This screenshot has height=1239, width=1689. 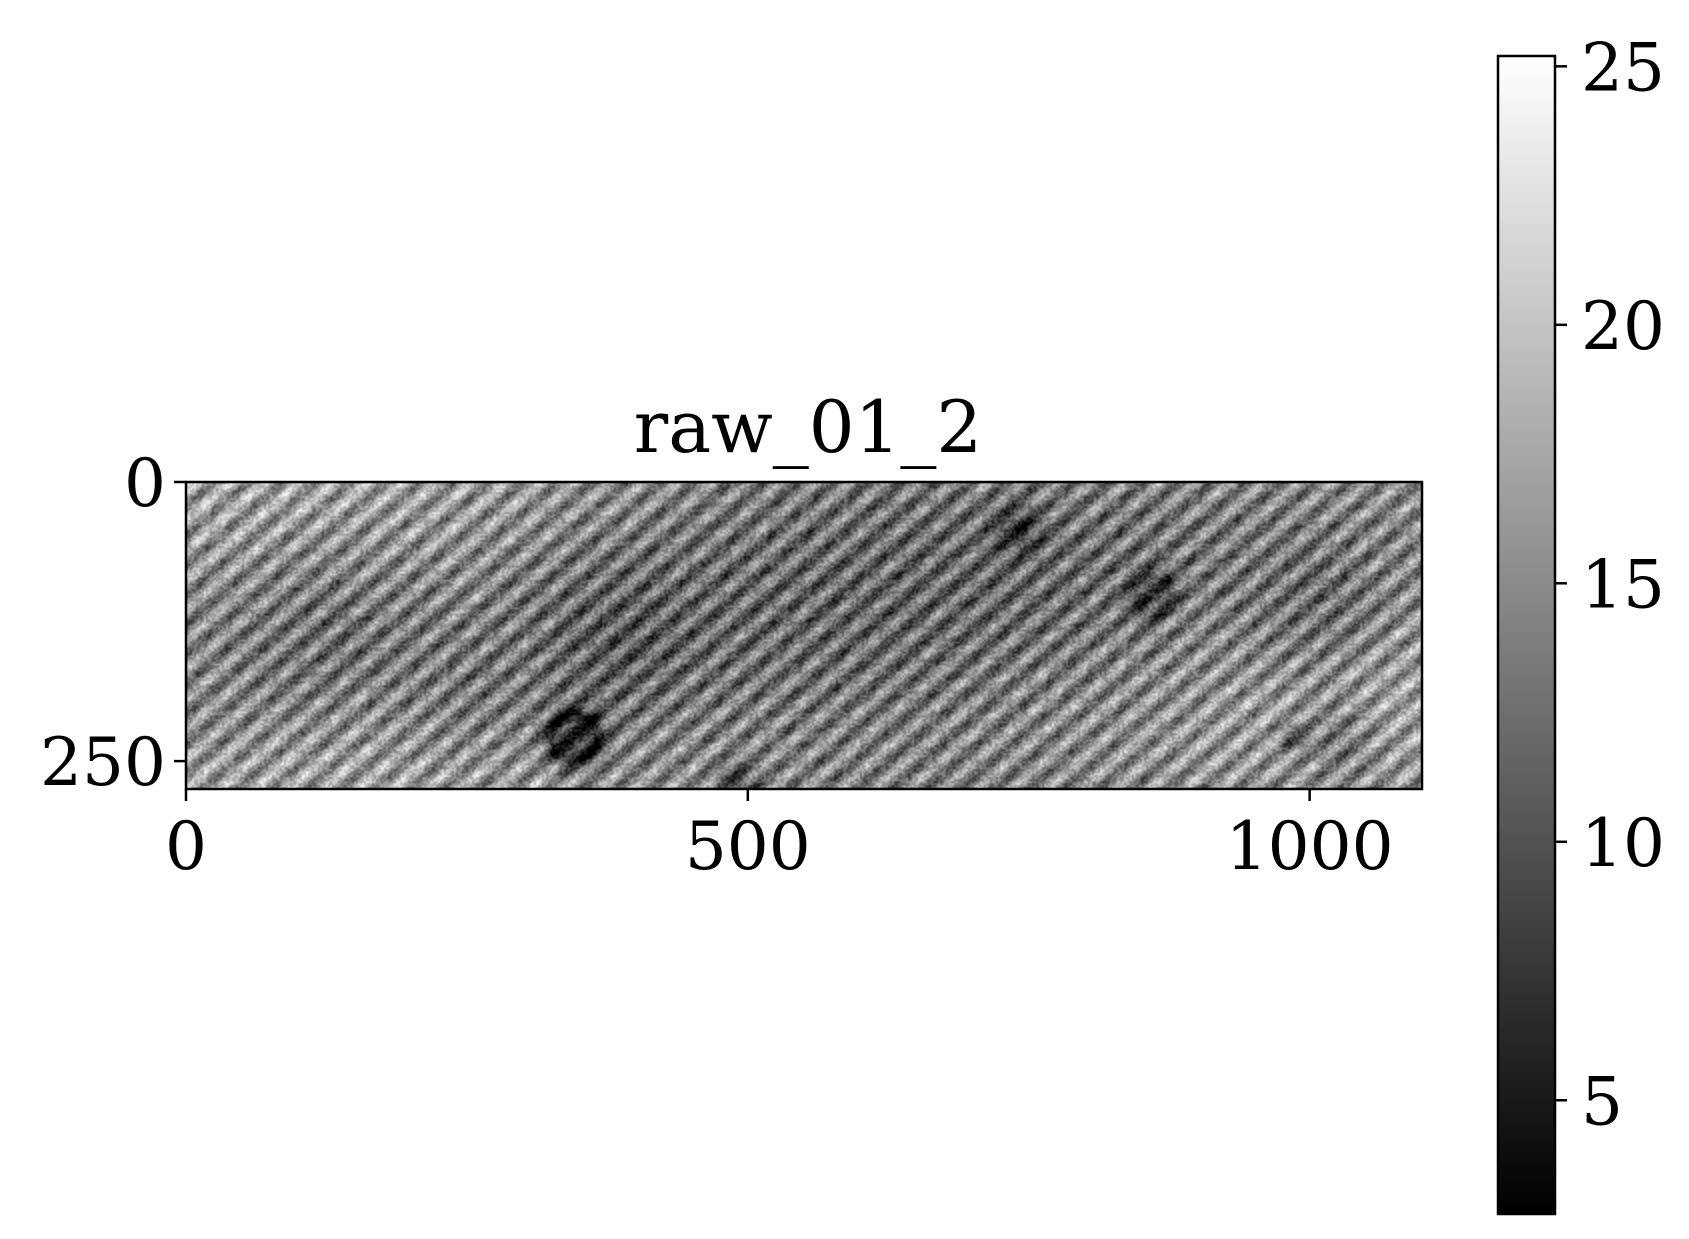 What do you see at coordinates (748, 846) in the screenshot?
I see `x-tick-label: 500` at bounding box center [748, 846].